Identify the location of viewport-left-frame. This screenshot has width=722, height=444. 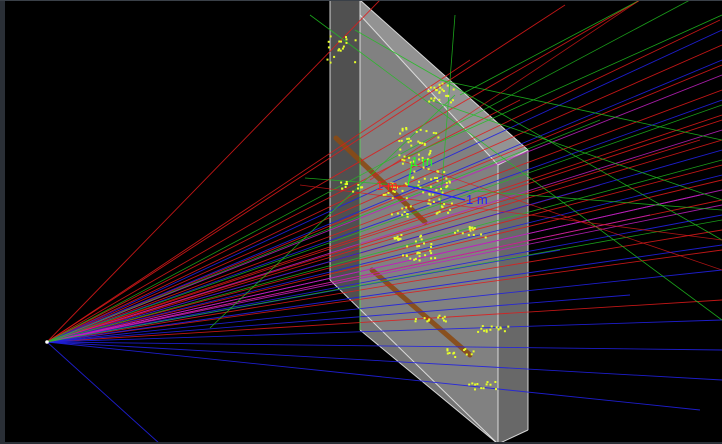
(2, 222).